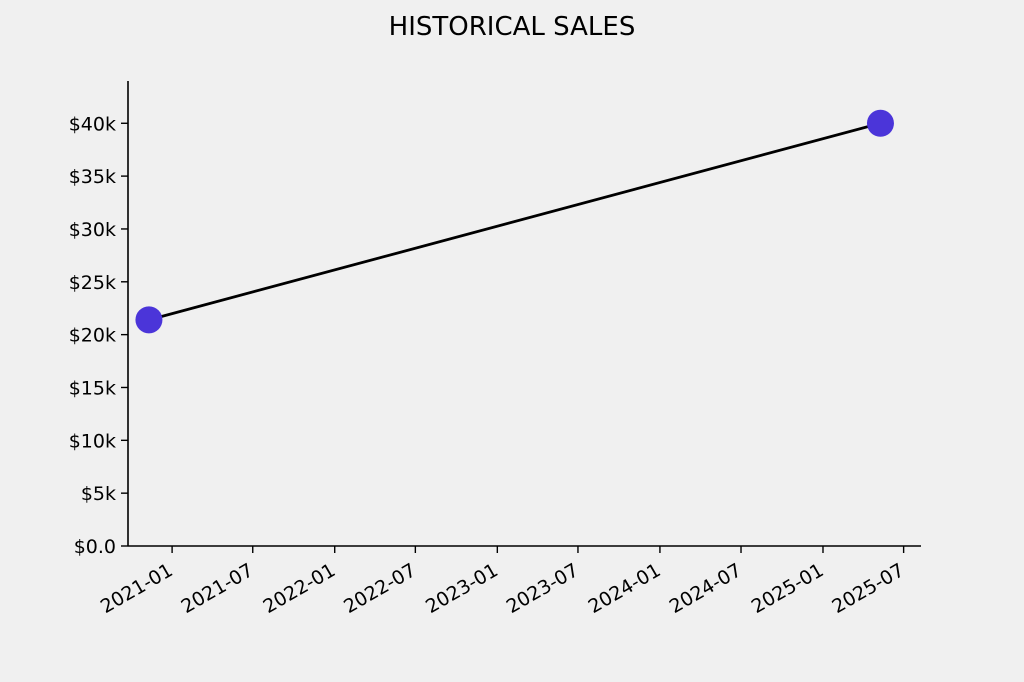  What do you see at coordinates (625, 588) in the screenshot?
I see `x-tick-label: 2024-01` at bounding box center [625, 588].